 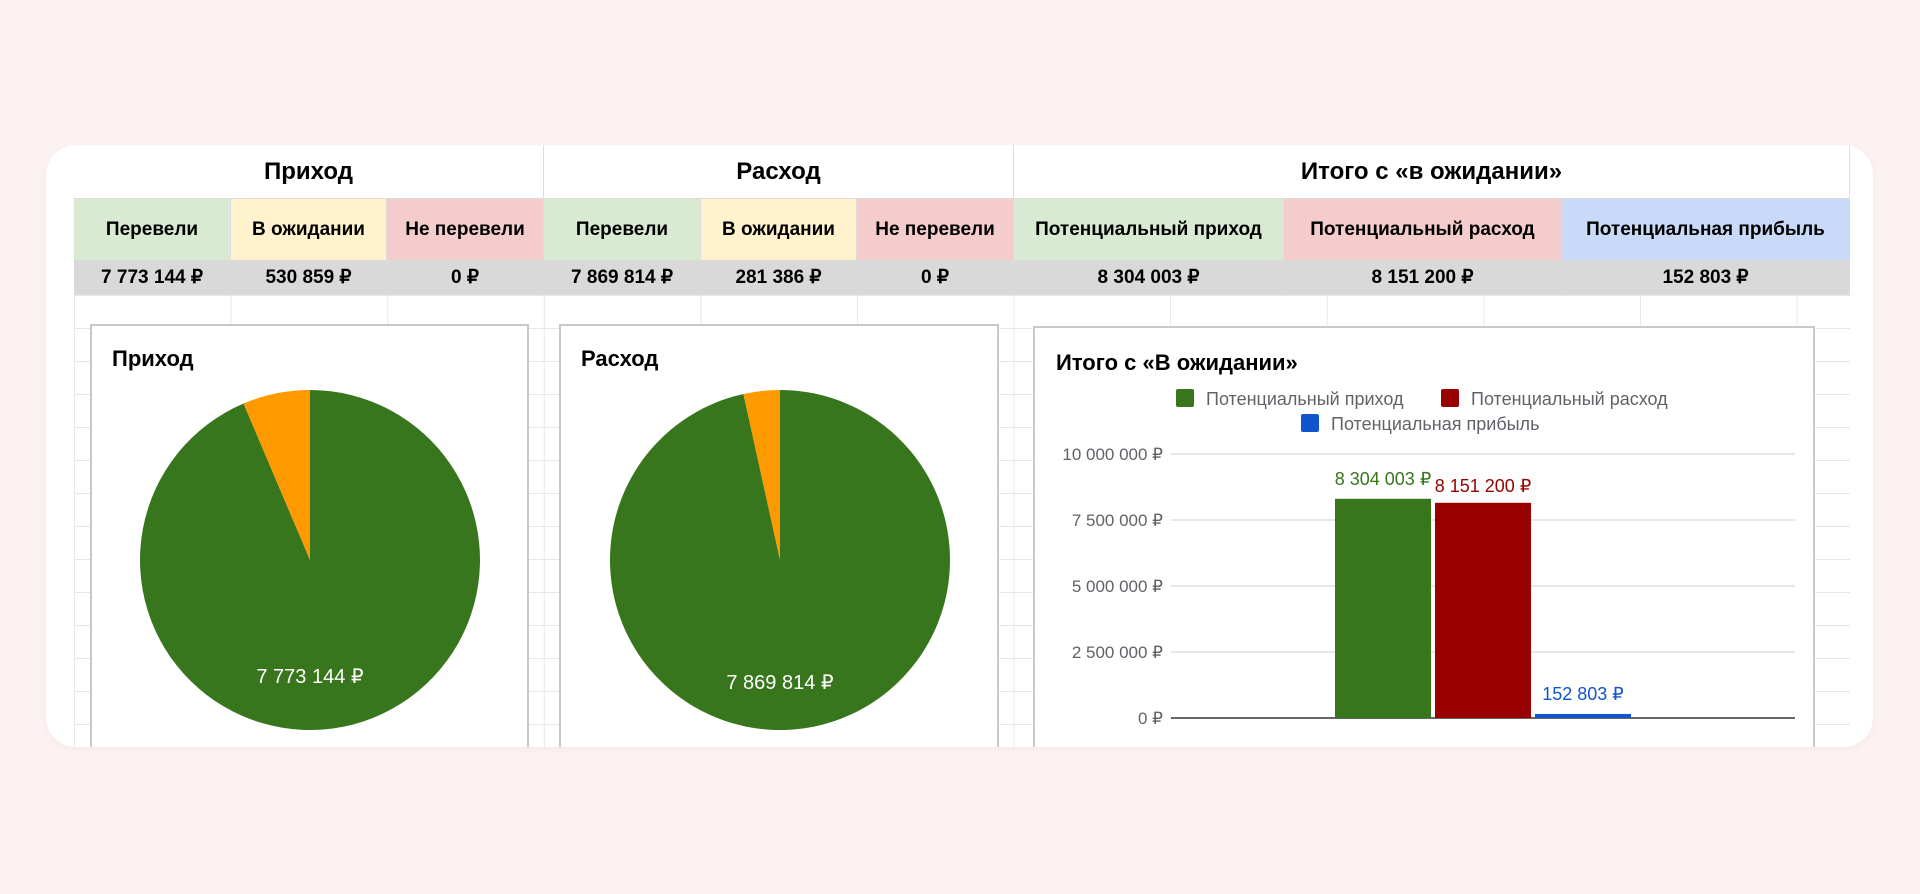 What do you see at coordinates (1423, 230) in the screenshot?
I see `col-header-potential-expense: Потенциальный расход` at bounding box center [1423, 230].